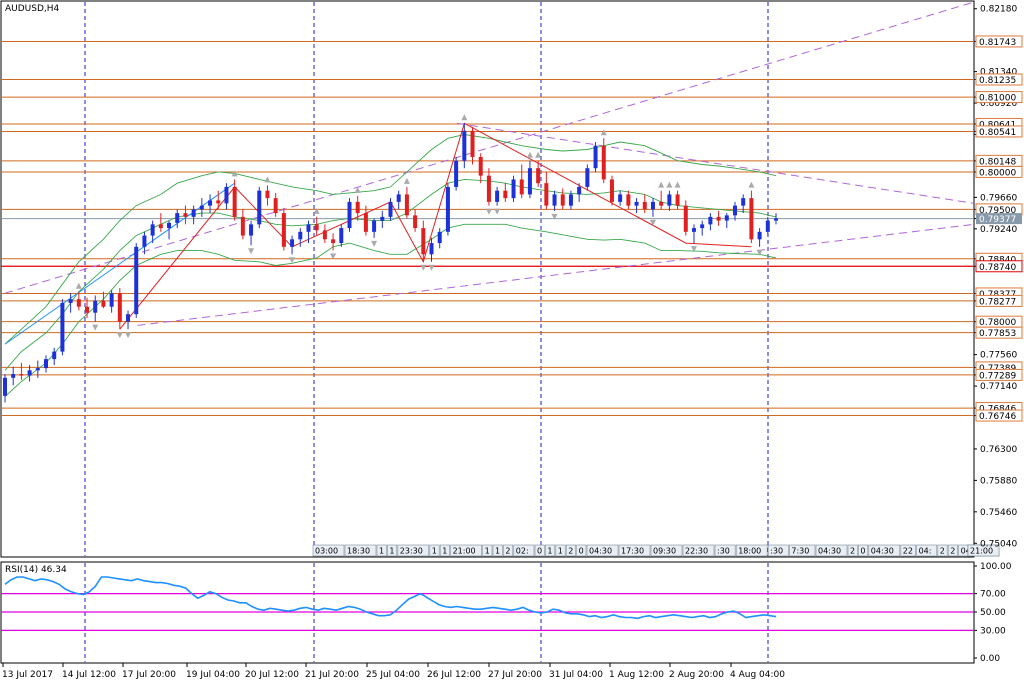  I want to click on price-tick-label: 0.82180, so click(998, 10).